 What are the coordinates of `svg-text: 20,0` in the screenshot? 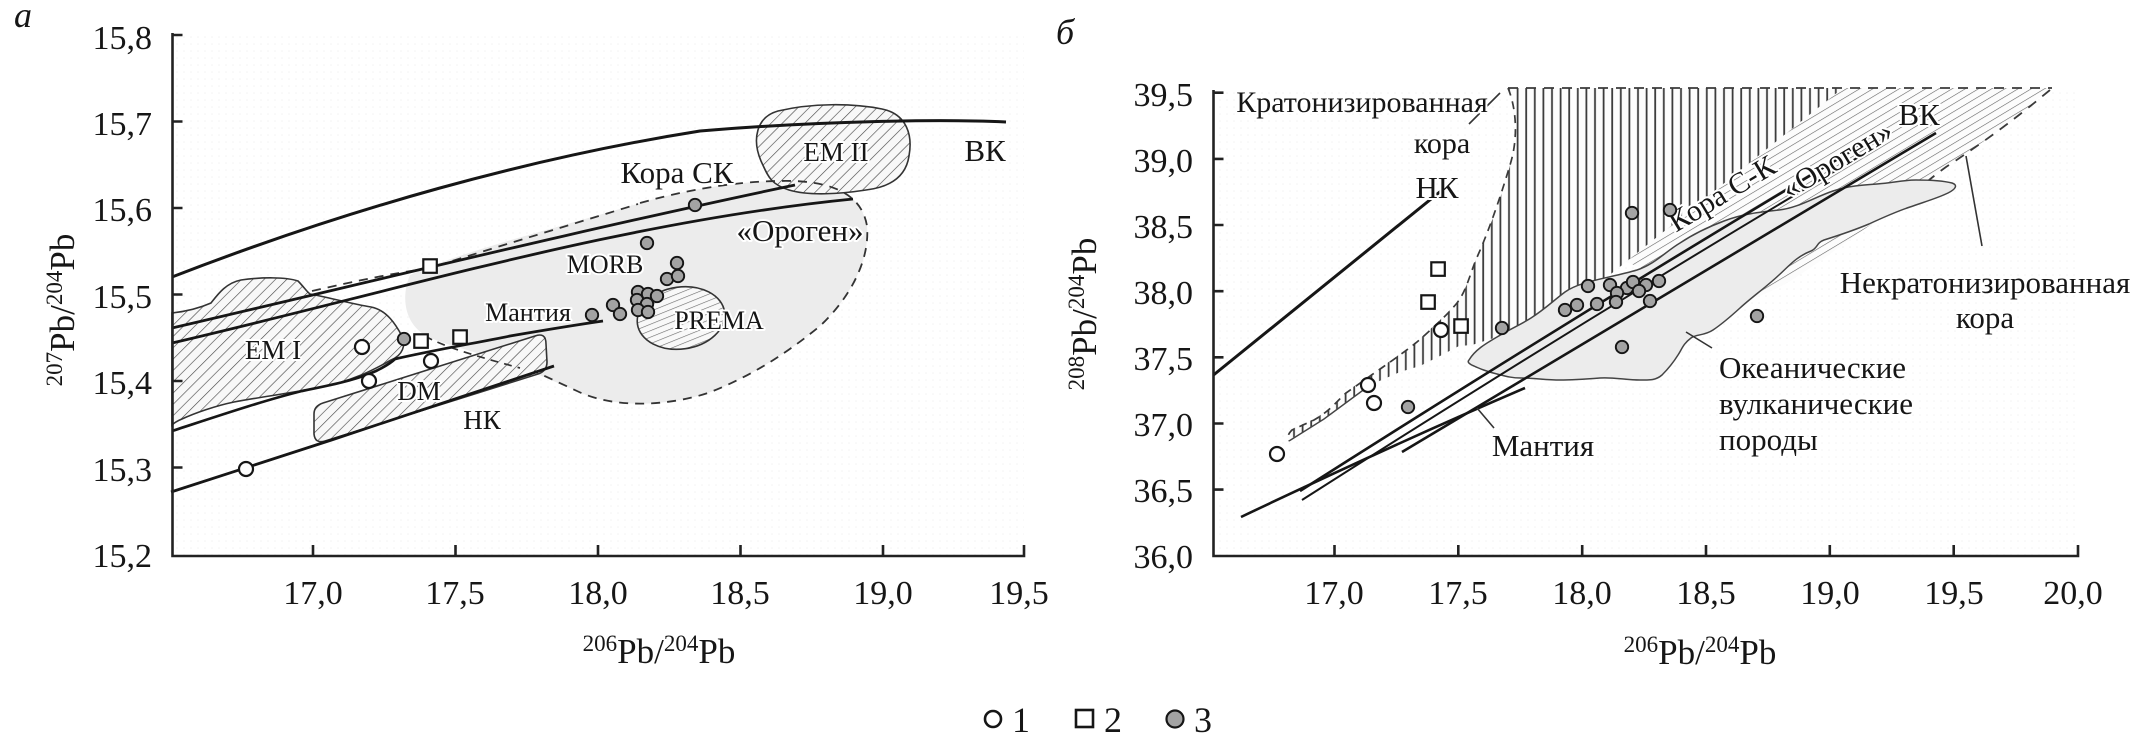 It's located at (2073, 593).